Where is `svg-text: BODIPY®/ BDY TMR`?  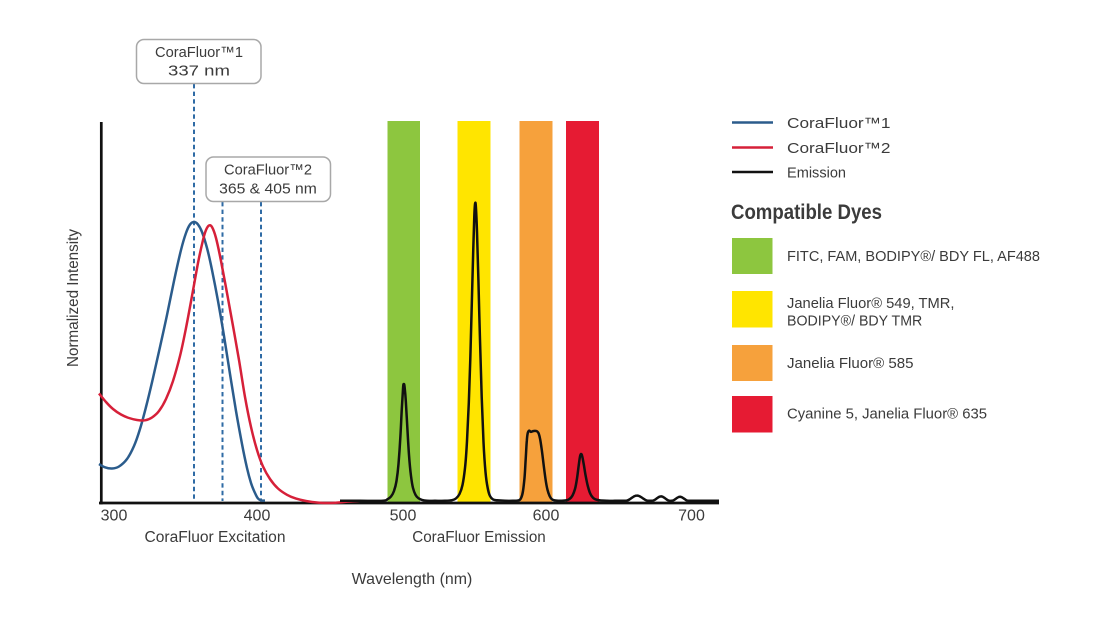 svg-text: BODIPY®/ BDY TMR is located at coordinates (854, 321).